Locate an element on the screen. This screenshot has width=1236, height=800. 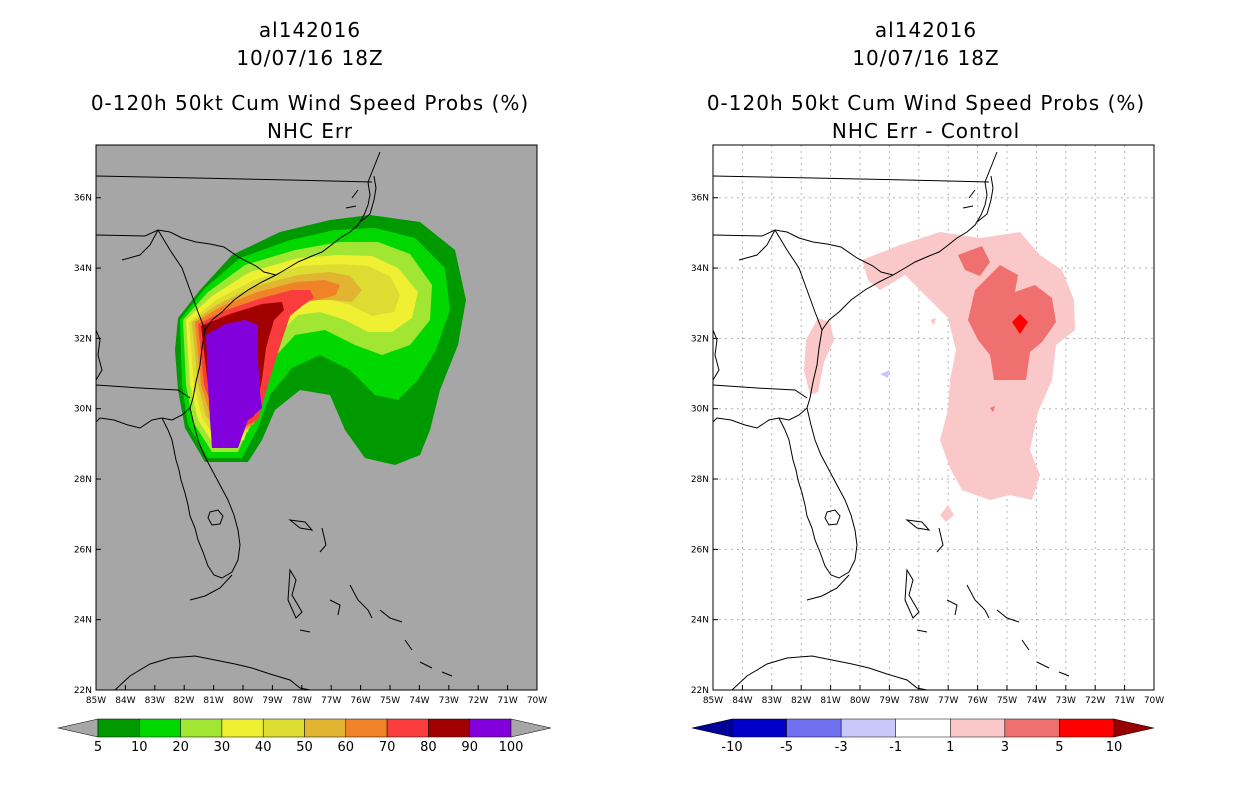
colorbar-label: 60 is located at coordinates (346, 747).